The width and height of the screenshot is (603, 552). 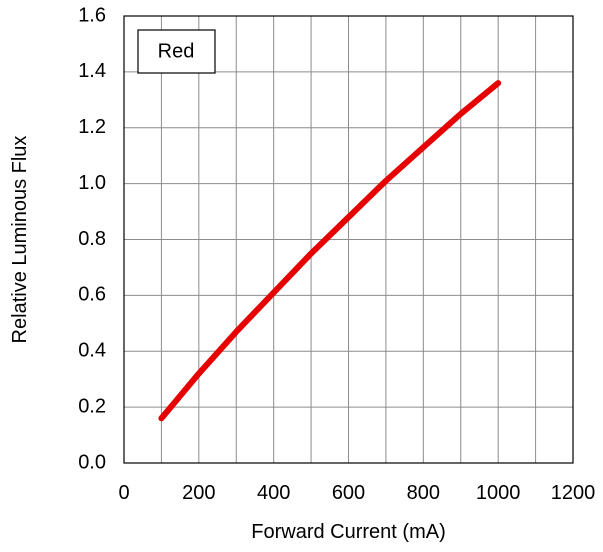 What do you see at coordinates (92, 183) in the screenshot?
I see `y-tick-label: 1.0` at bounding box center [92, 183].